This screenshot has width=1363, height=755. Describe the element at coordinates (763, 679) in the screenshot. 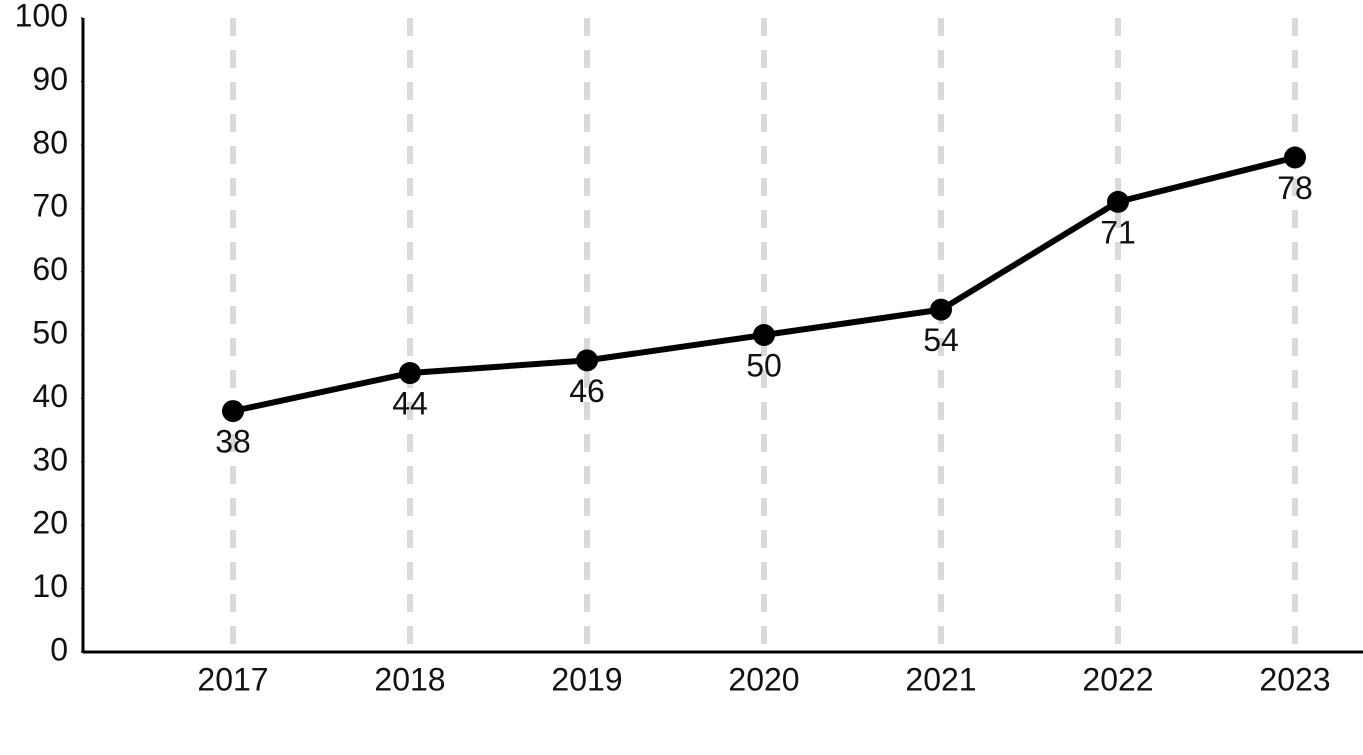

I see `x-tick-label: 2020` at that location.